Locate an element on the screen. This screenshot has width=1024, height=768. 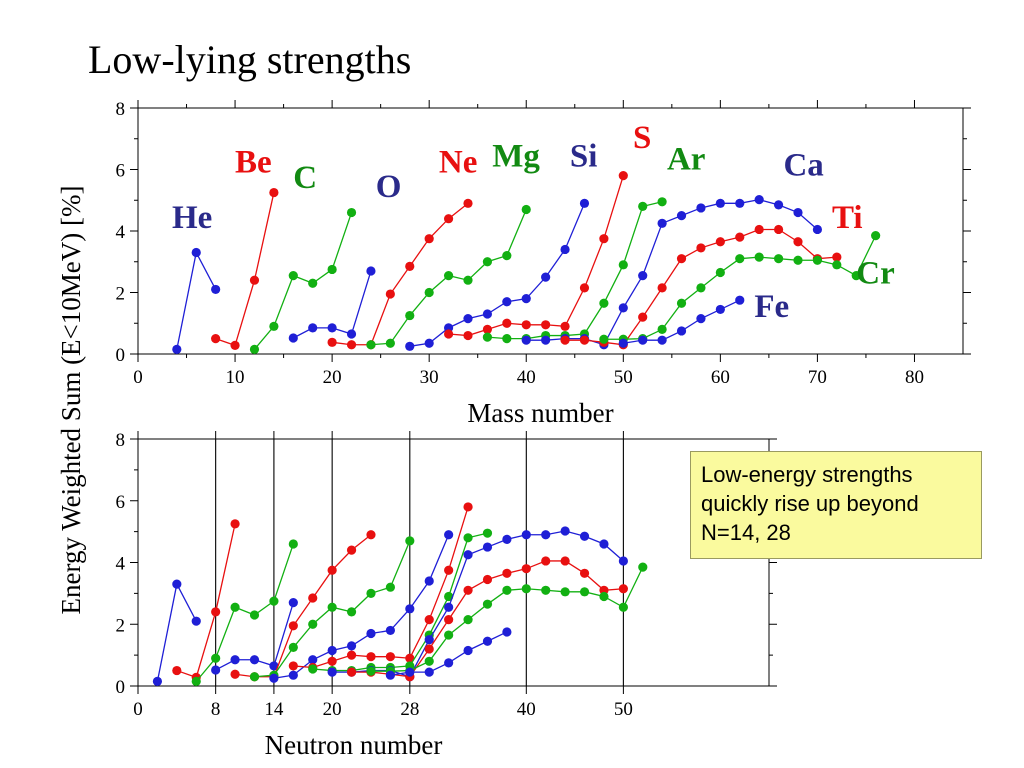
note-line-3: N=14, 28 is located at coordinates (746, 532).